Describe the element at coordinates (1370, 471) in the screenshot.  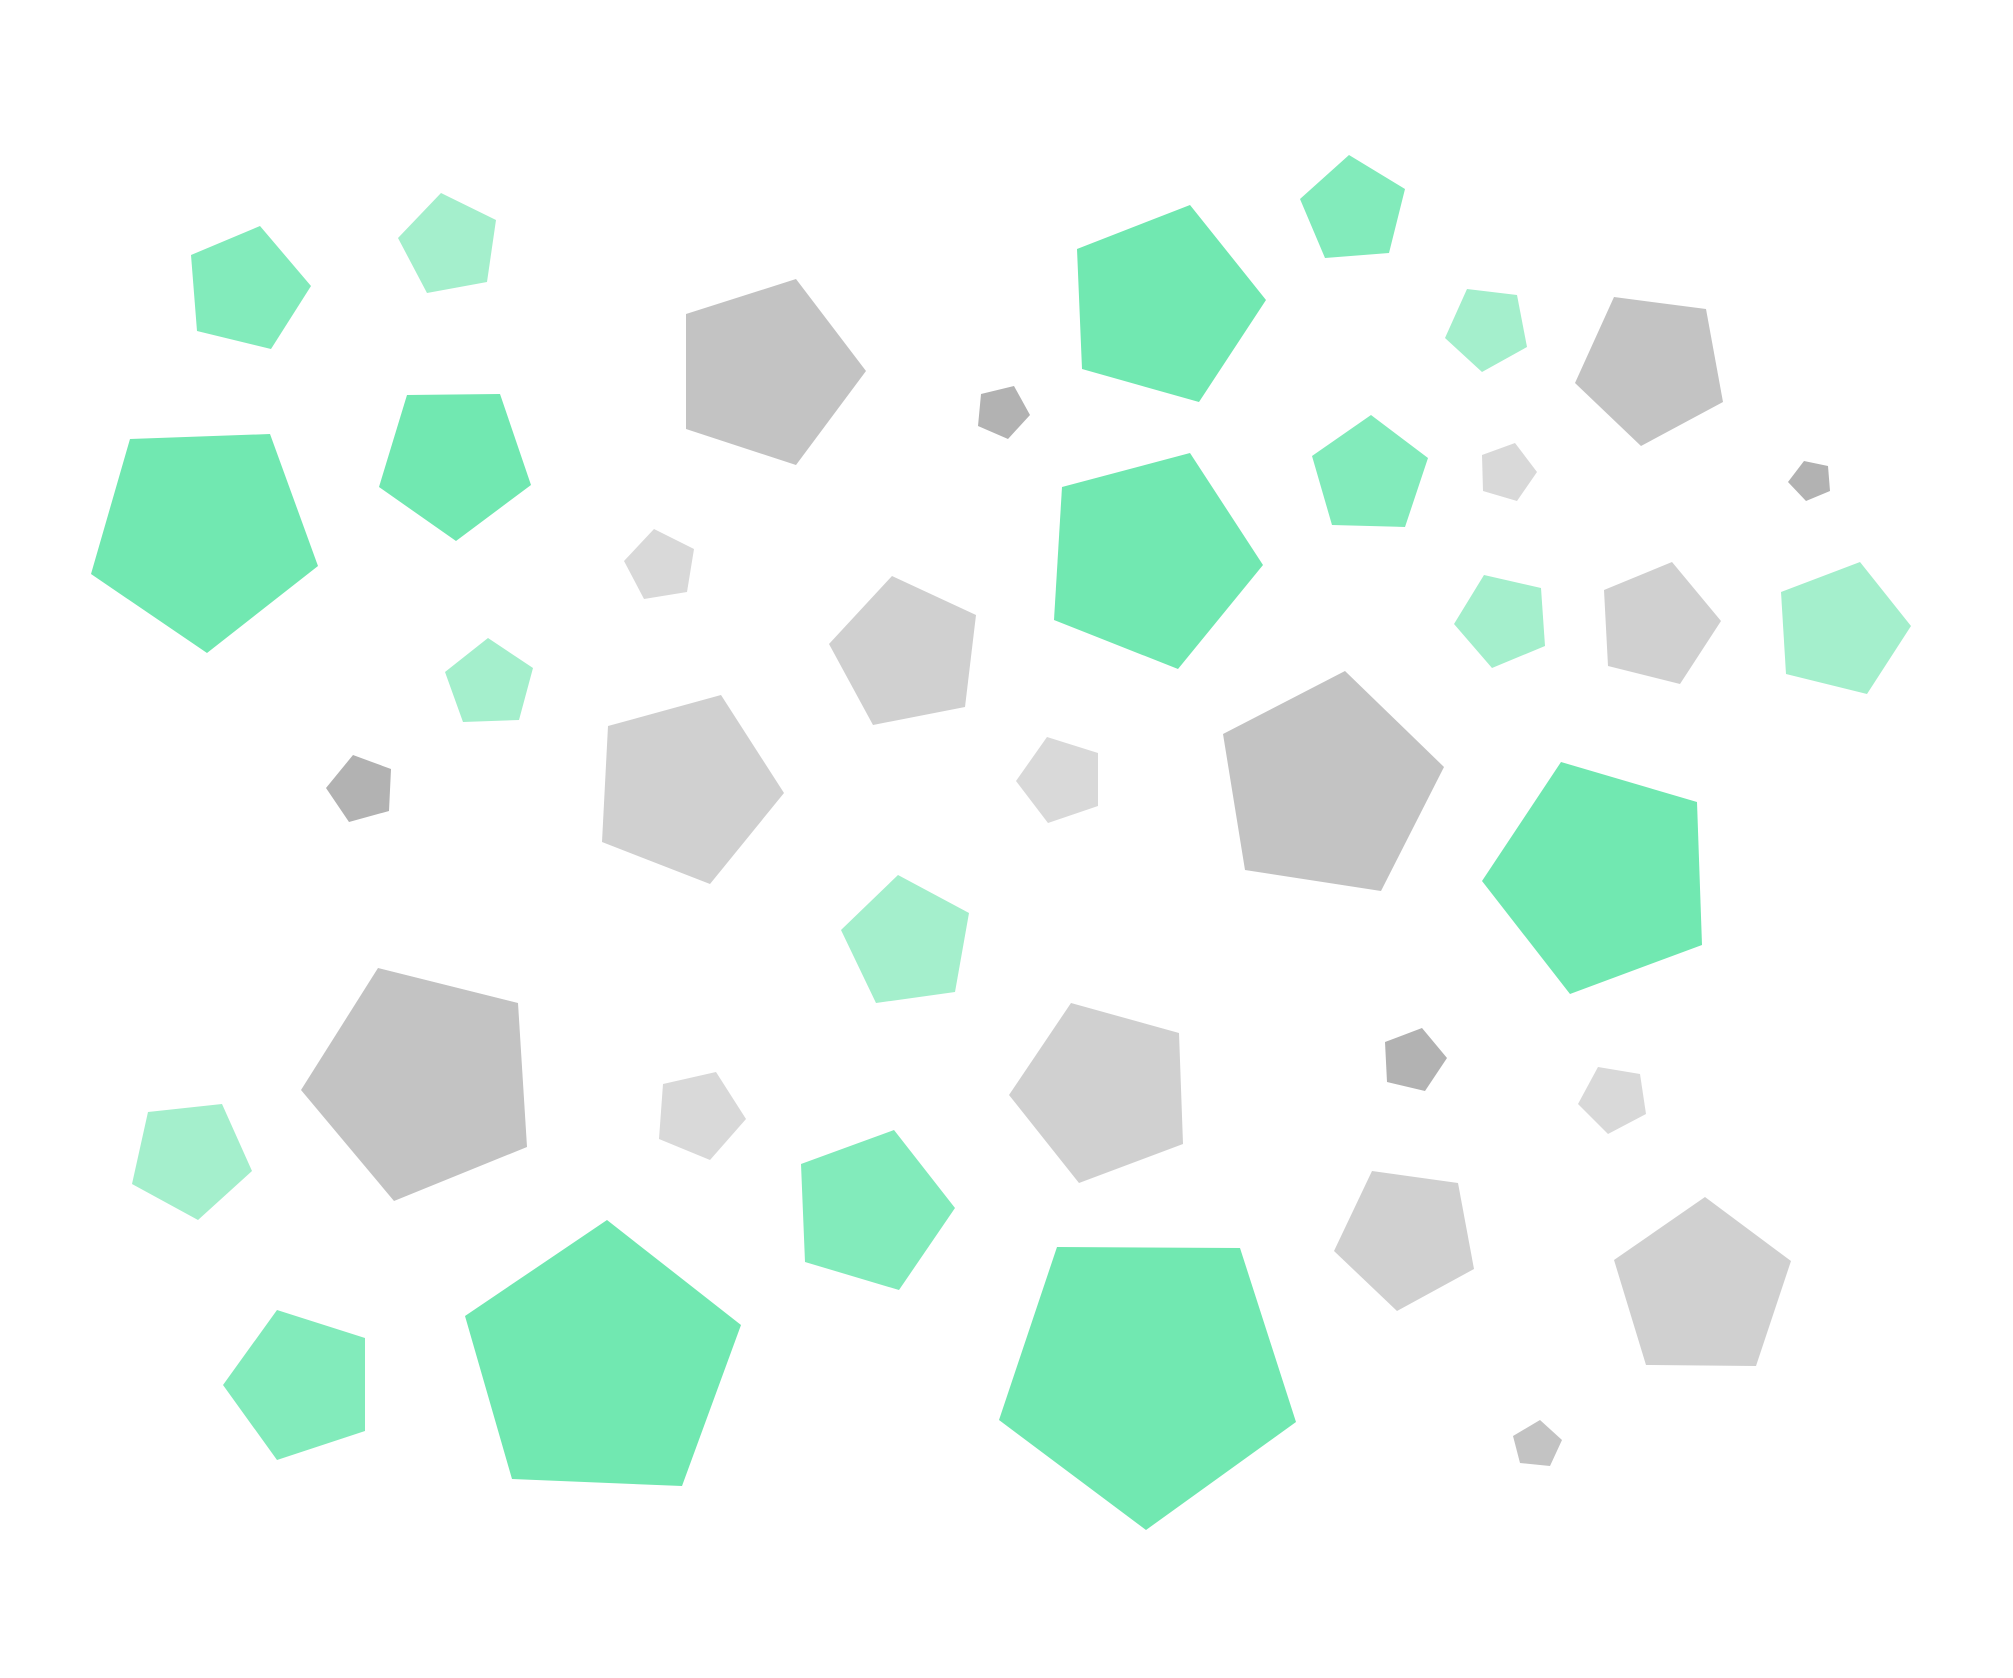
I see `pentagon-green-medium-p14` at that location.